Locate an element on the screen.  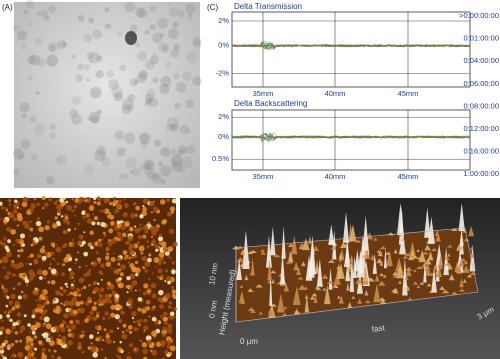
x-tick-label: 40mm is located at coordinates (335, 93).